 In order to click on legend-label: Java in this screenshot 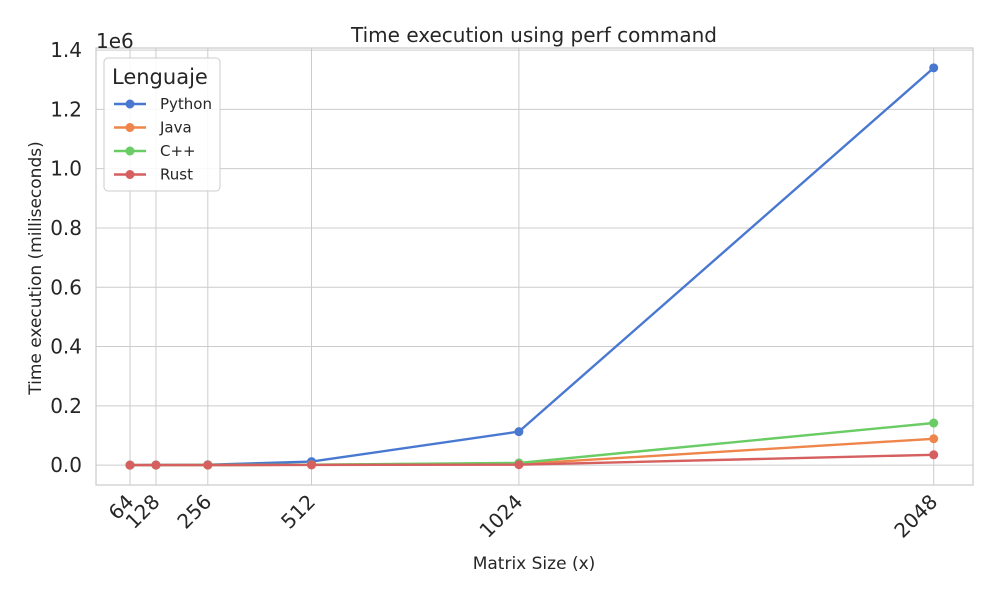, I will do `click(175, 128)`.